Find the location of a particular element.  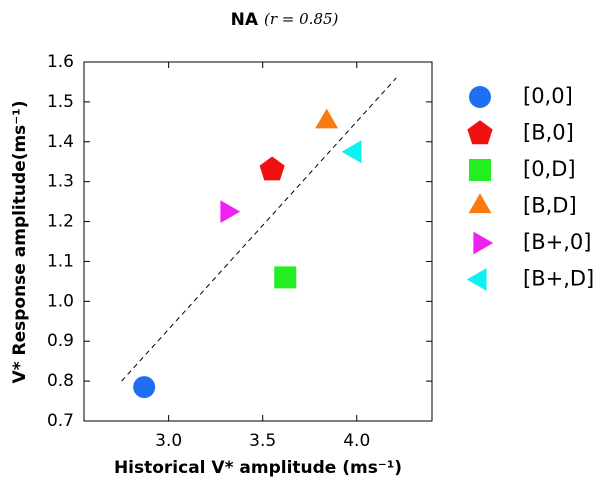

legend-label: [B+,D] is located at coordinates (558, 279).